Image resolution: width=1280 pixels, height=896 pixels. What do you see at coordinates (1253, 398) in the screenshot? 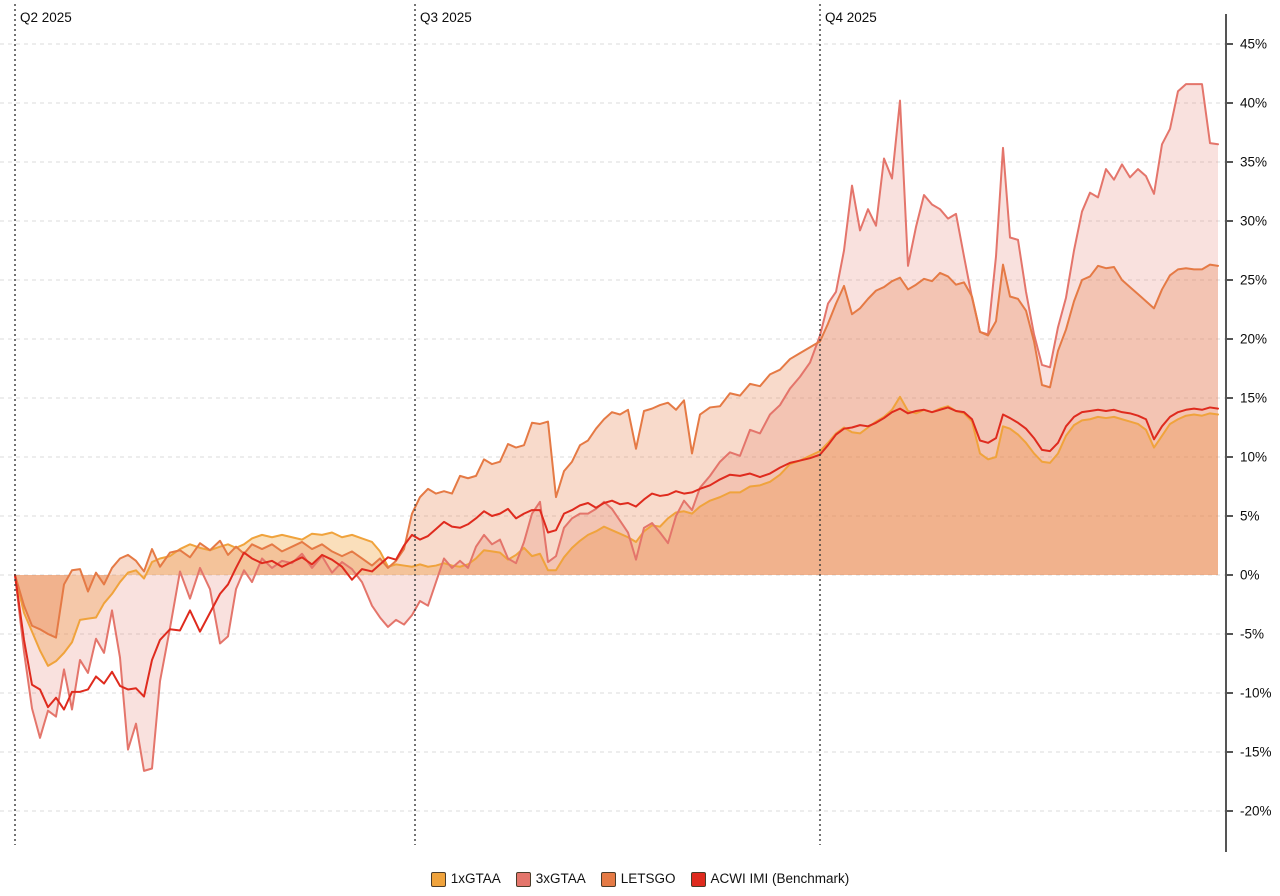
I see `y-tick-label: 15%` at bounding box center [1253, 398].